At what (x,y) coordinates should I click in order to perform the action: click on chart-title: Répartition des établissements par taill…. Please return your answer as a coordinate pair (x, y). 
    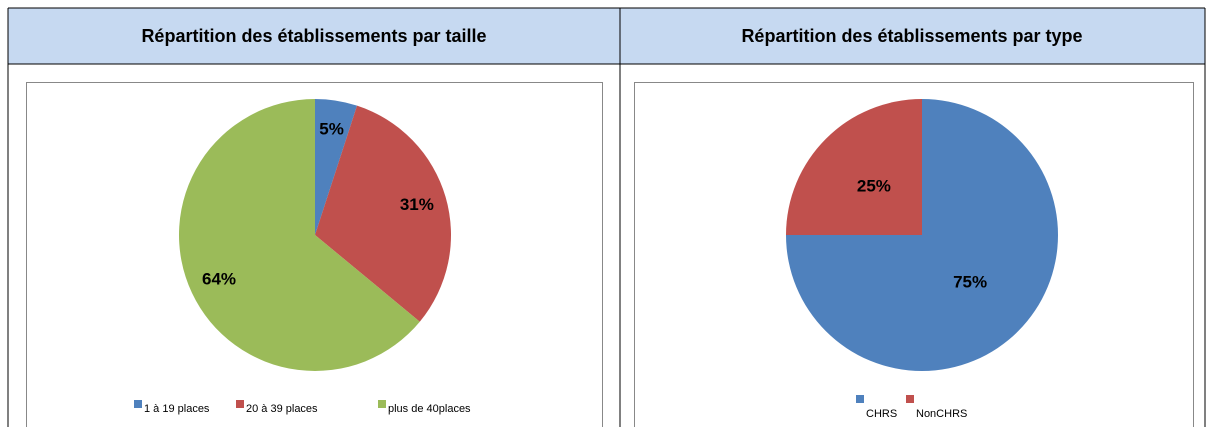
    Looking at the image, I should click on (313, 36).